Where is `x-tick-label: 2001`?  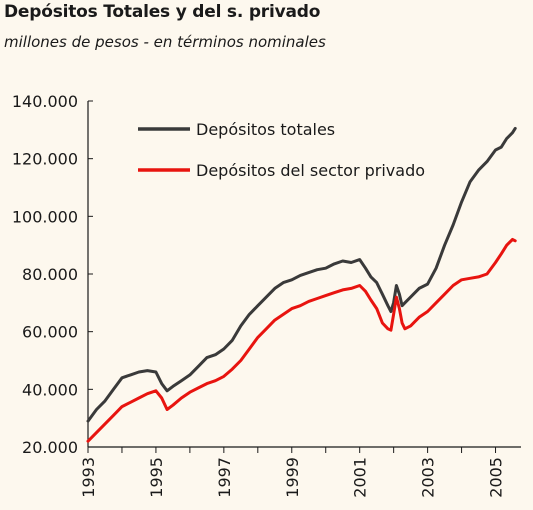
x-tick-label: 2001 is located at coordinates (360, 477).